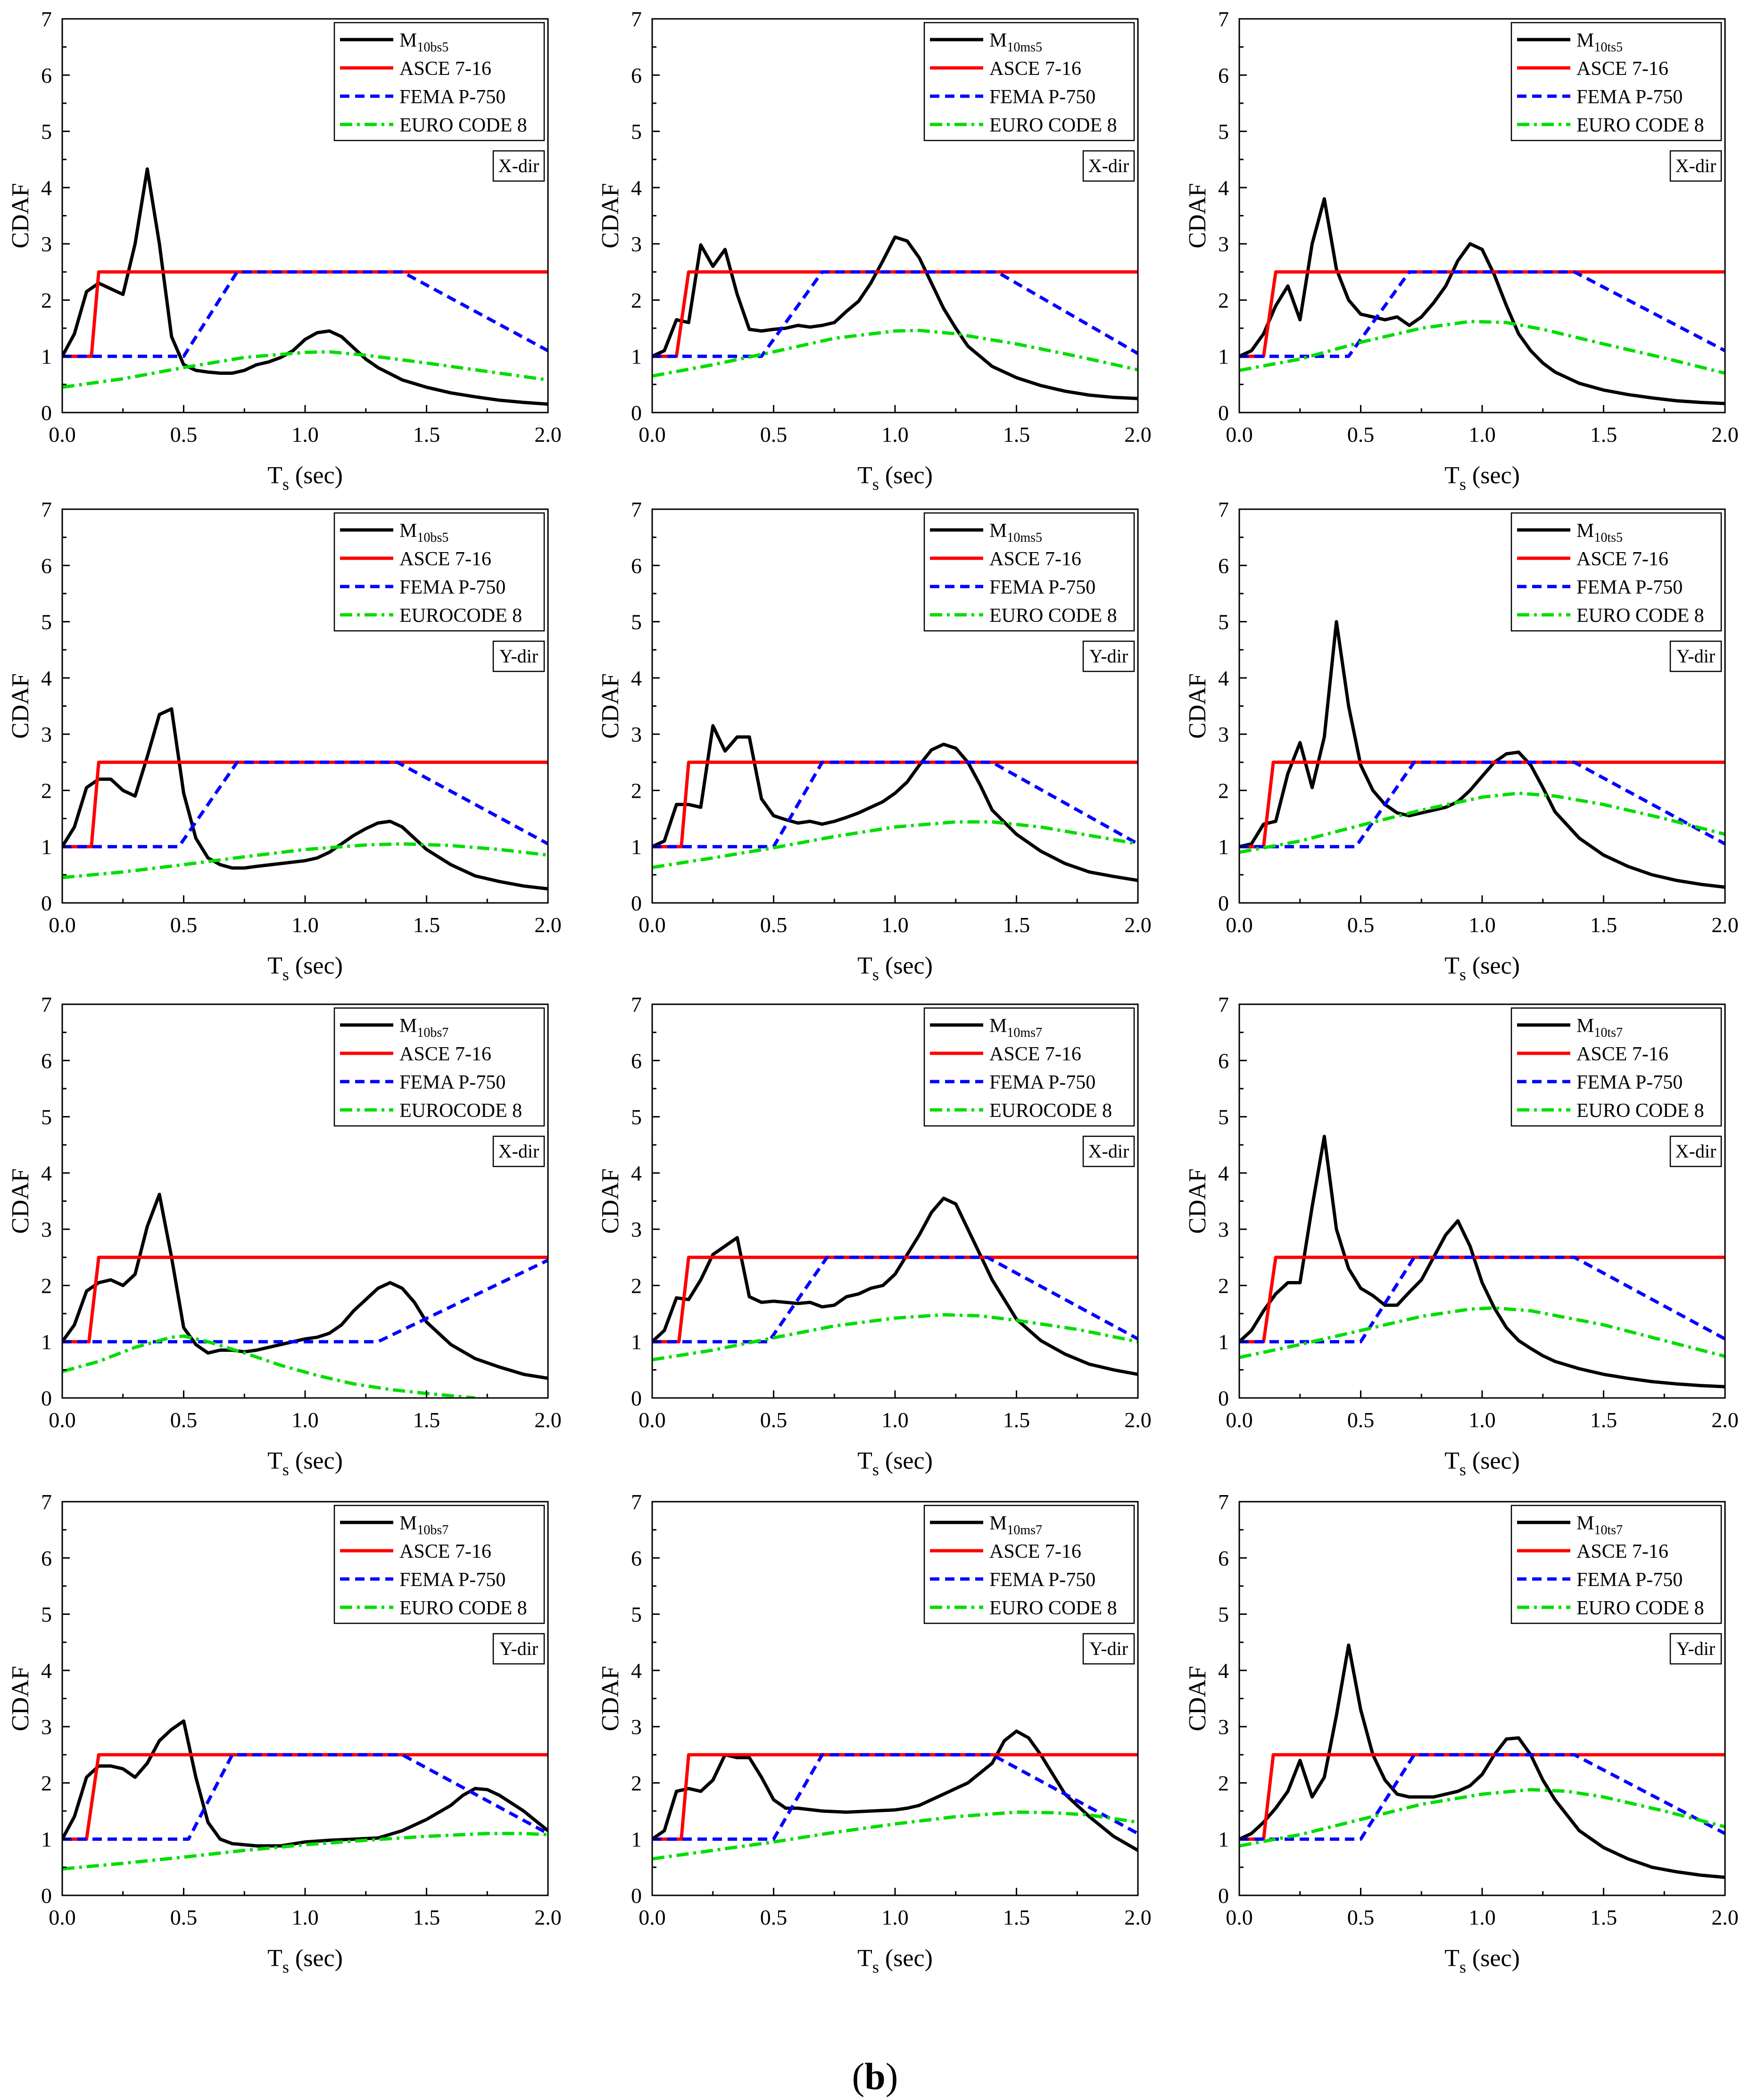 Image resolution: width=1750 pixels, height=2100 pixels. Describe the element at coordinates (432, 1531) in the screenshot. I see `legend-label-sub: 10bs7` at that location.